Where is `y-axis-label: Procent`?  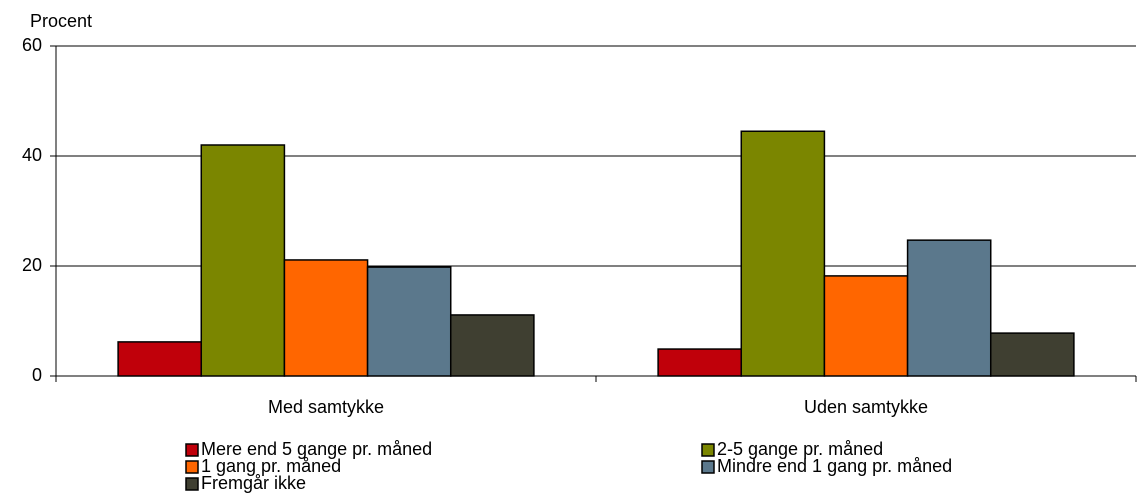 y-axis-label: Procent is located at coordinates (61, 21).